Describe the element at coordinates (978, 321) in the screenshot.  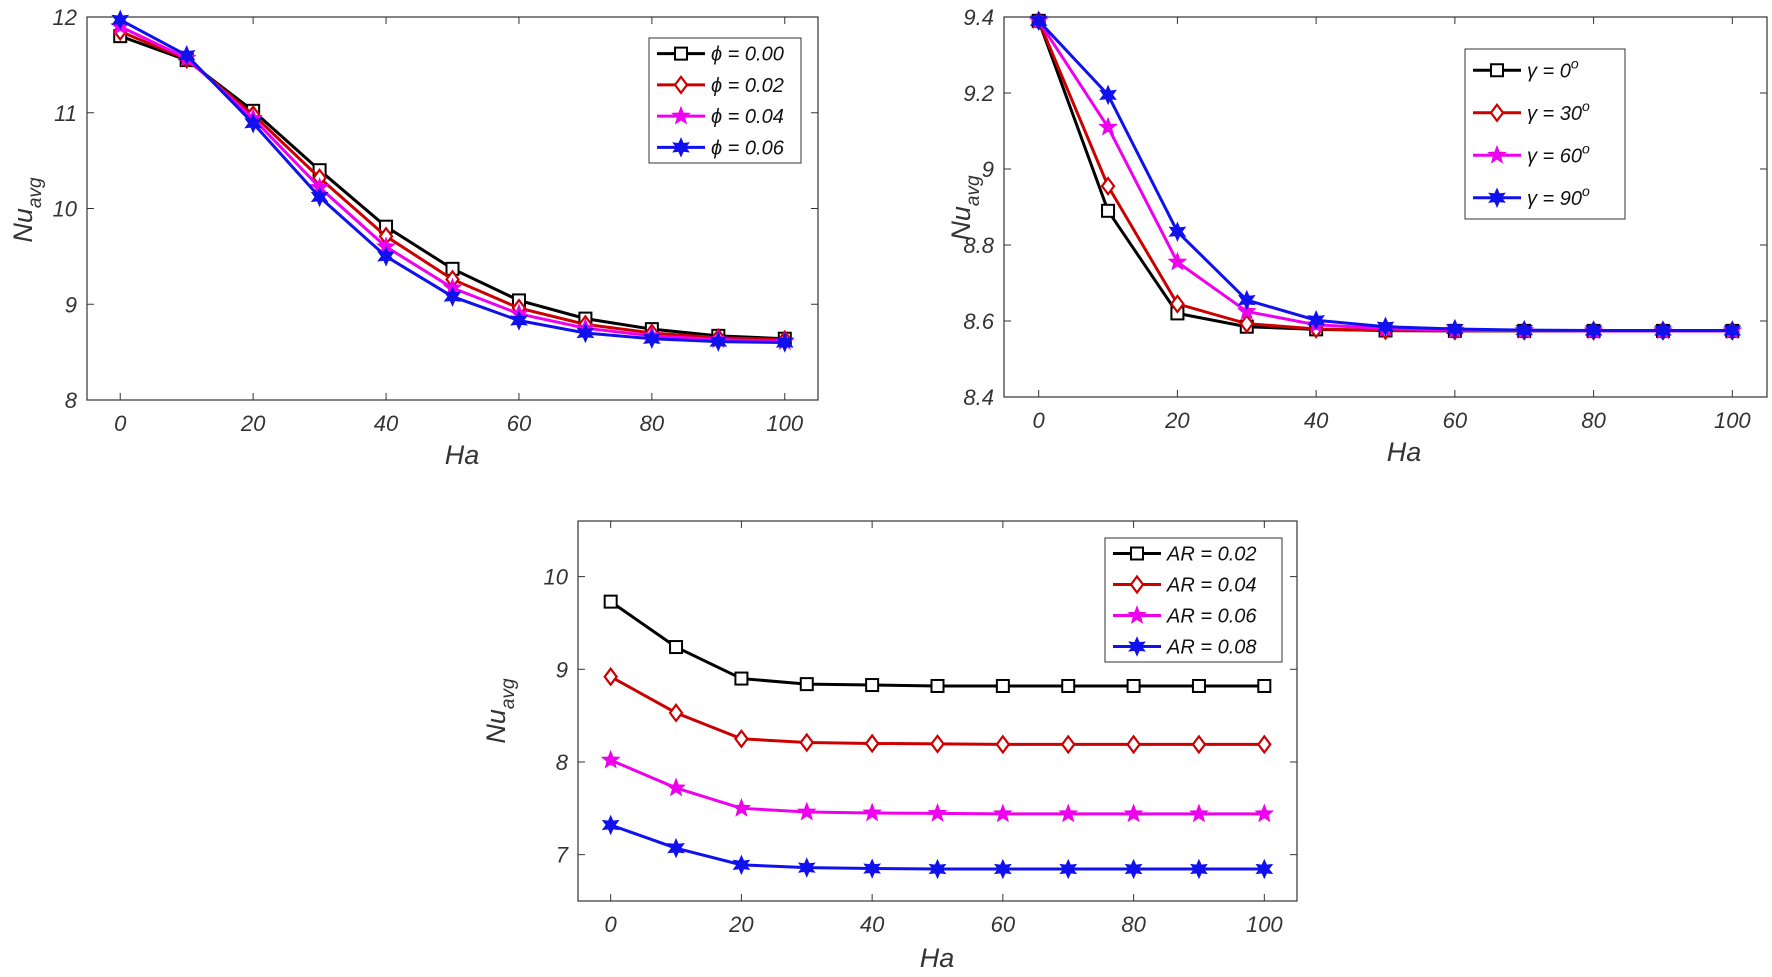
I see `y-tick-label: 8.6` at that location.